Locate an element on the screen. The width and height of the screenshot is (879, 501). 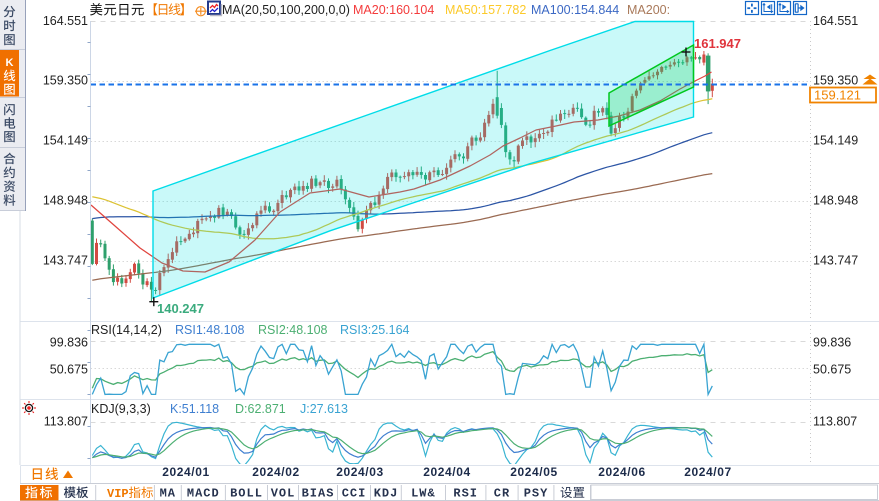
svg-text: RSI1:48.108 is located at coordinates (210, 330).